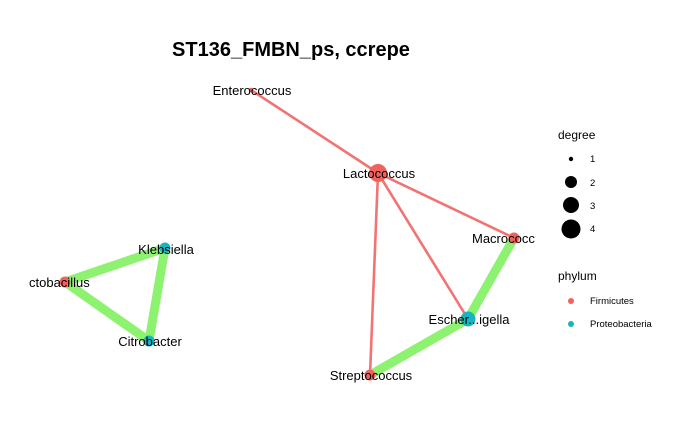 The width and height of the screenshot is (700, 437). Describe the element at coordinates (577, 135) in the screenshot. I see `degree-legend-title: degree` at that location.